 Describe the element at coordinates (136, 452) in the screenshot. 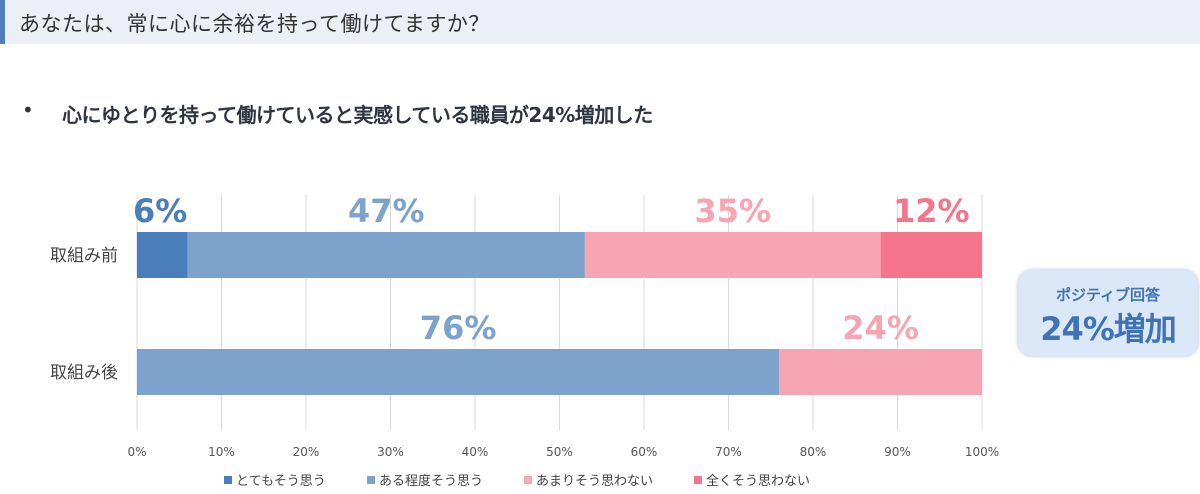

I see `x-tick-label: 0%` at that location.